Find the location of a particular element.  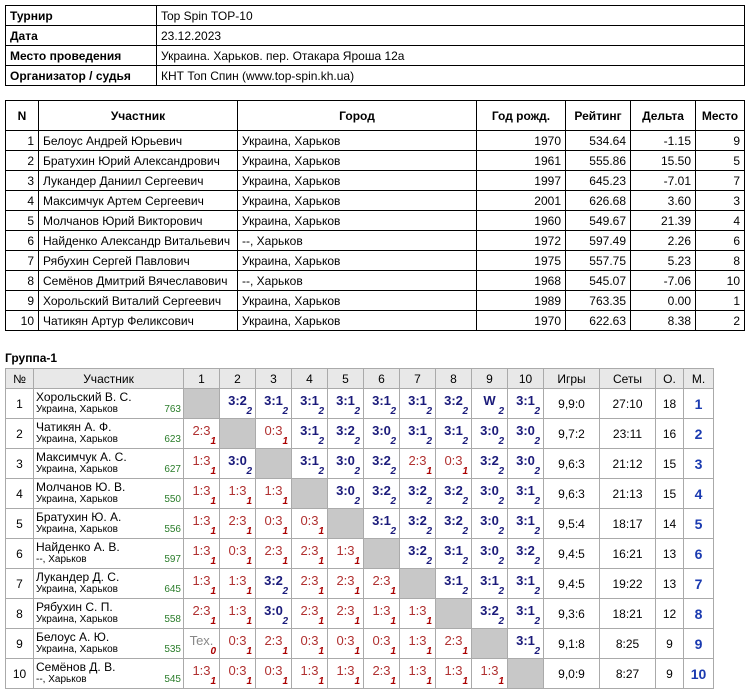

player-cell: 545.07 is located at coordinates (598, 280).